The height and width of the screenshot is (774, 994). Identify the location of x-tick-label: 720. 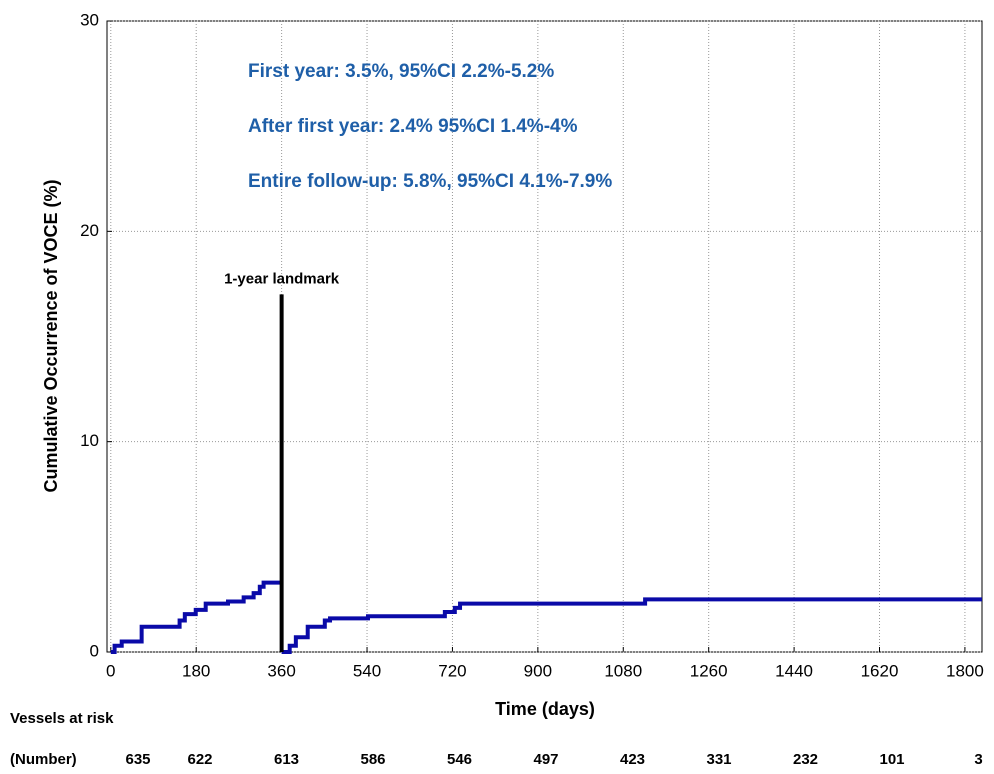
(452, 670).